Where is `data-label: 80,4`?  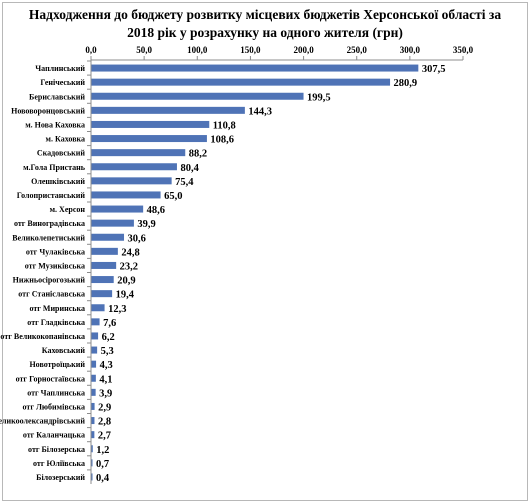 data-label: 80,4 is located at coordinates (189, 168).